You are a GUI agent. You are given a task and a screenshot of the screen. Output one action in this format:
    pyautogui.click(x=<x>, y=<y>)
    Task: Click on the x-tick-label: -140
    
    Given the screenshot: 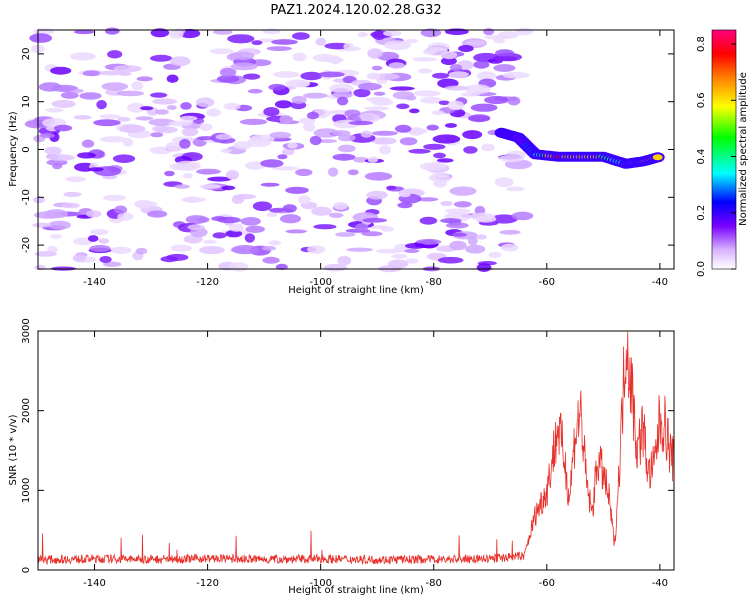 What is the action you would take?
    pyautogui.click(x=94, y=583)
    